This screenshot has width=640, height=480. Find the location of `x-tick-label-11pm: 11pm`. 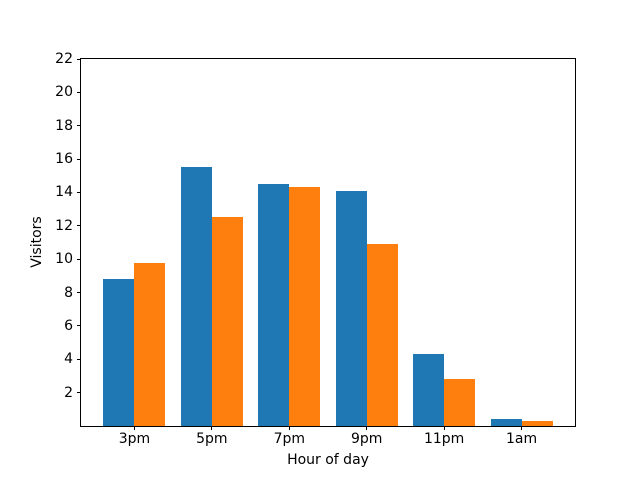

x-tick-label-11pm: 11pm is located at coordinates (444, 439).